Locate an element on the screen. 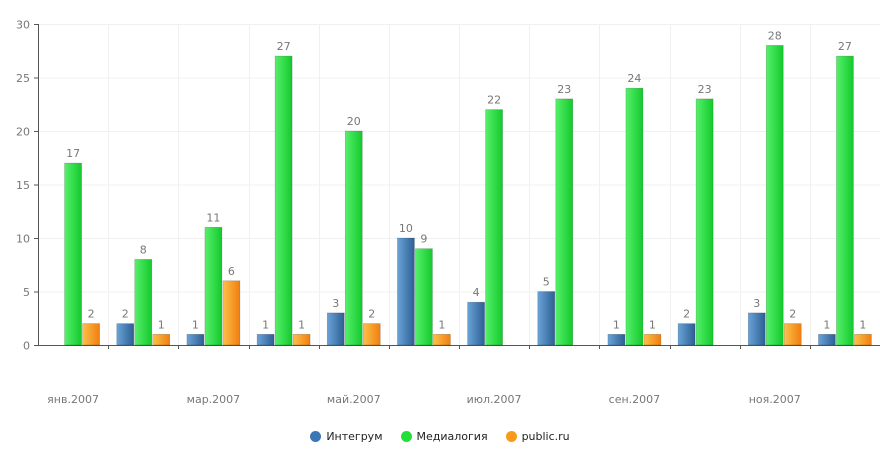  legend: Интегрум Медиалогия public.ru is located at coordinates (440, 436).